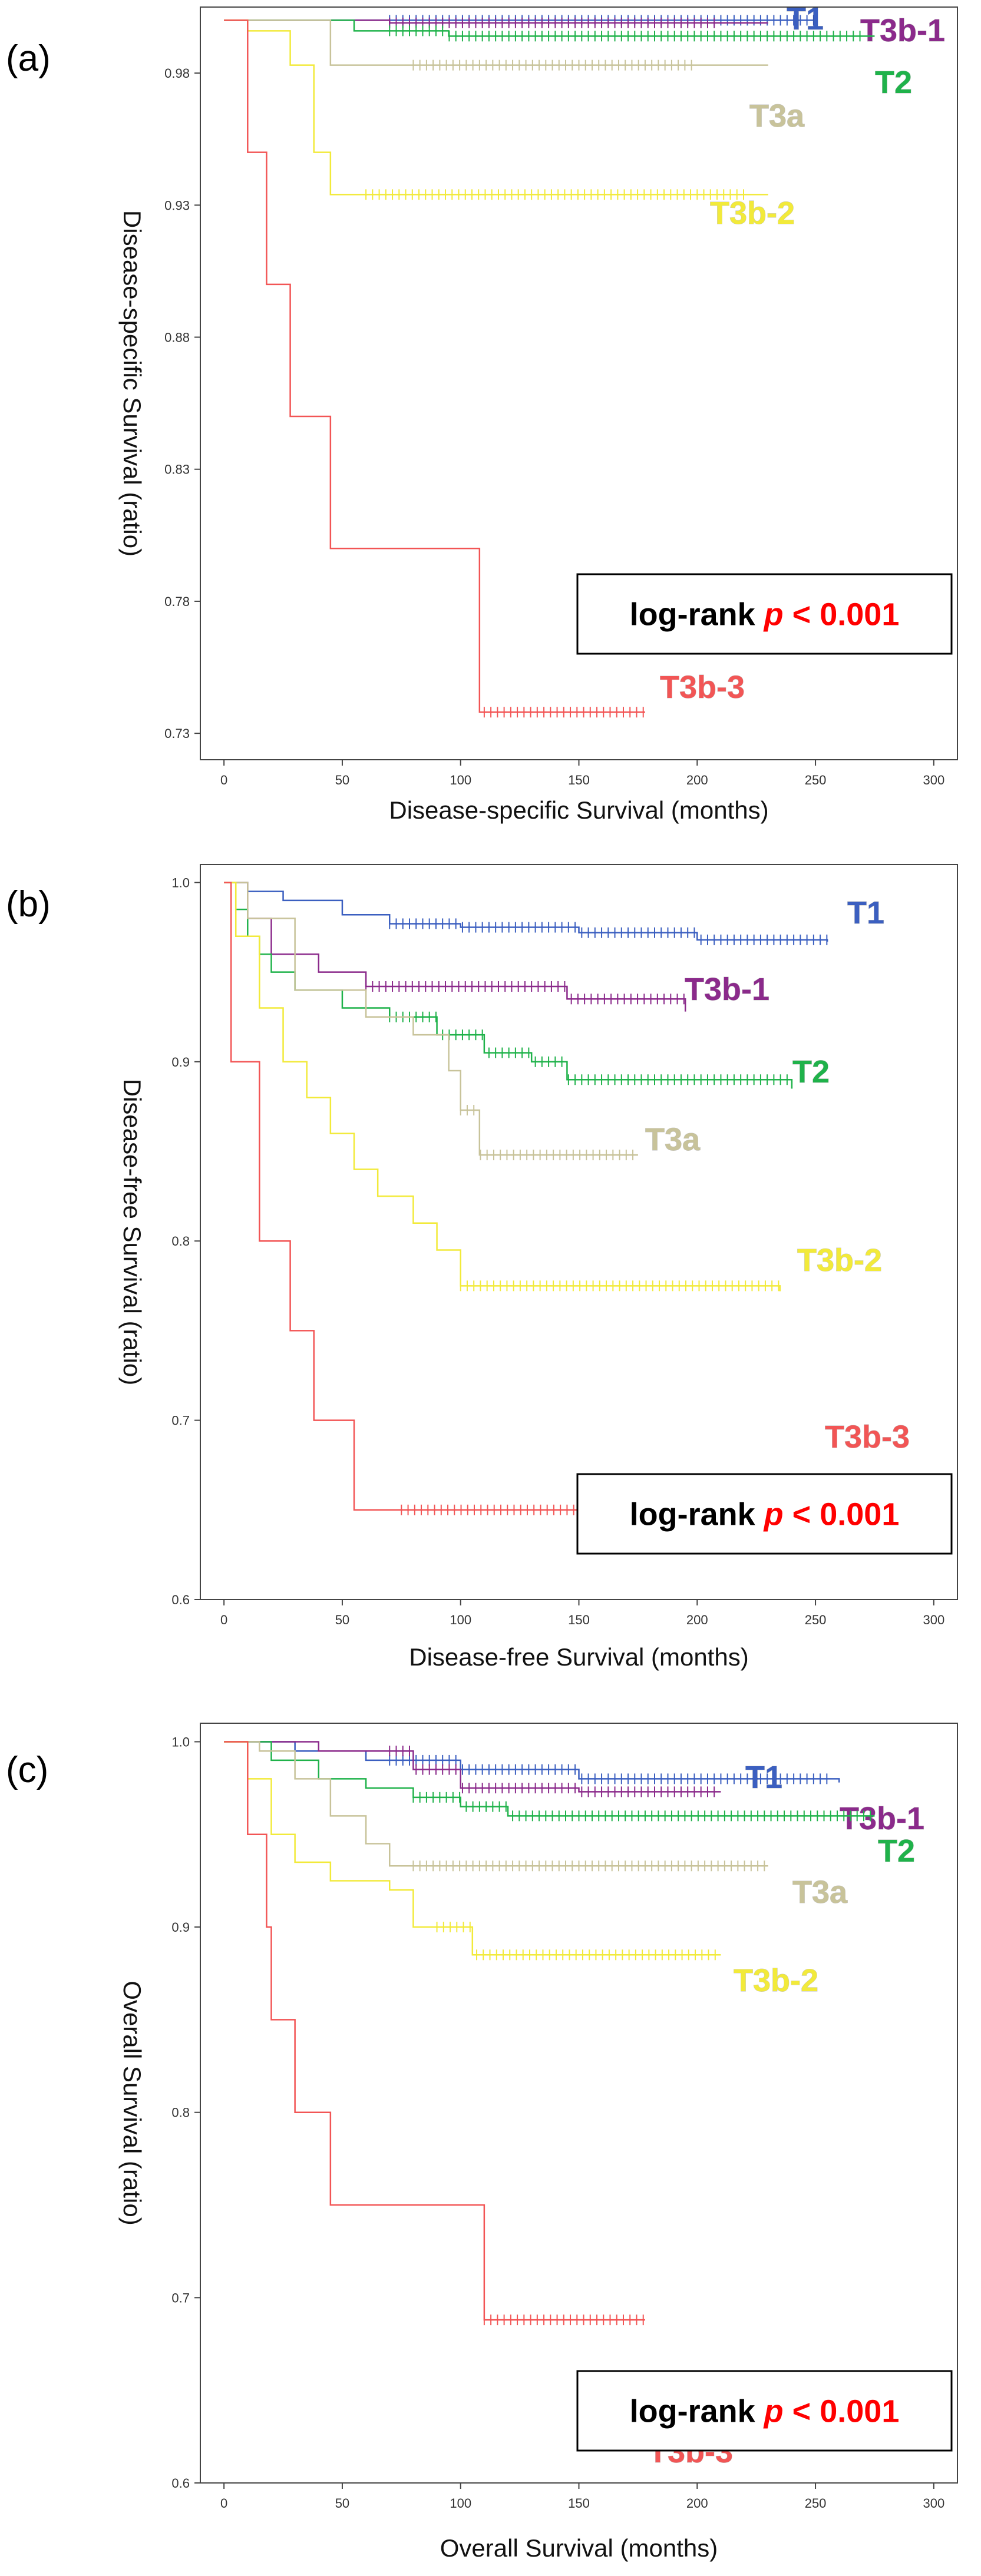 The height and width of the screenshot is (2576, 981). Describe the element at coordinates (177, 73) in the screenshot. I see `y-tick-label: 0.98` at that location.